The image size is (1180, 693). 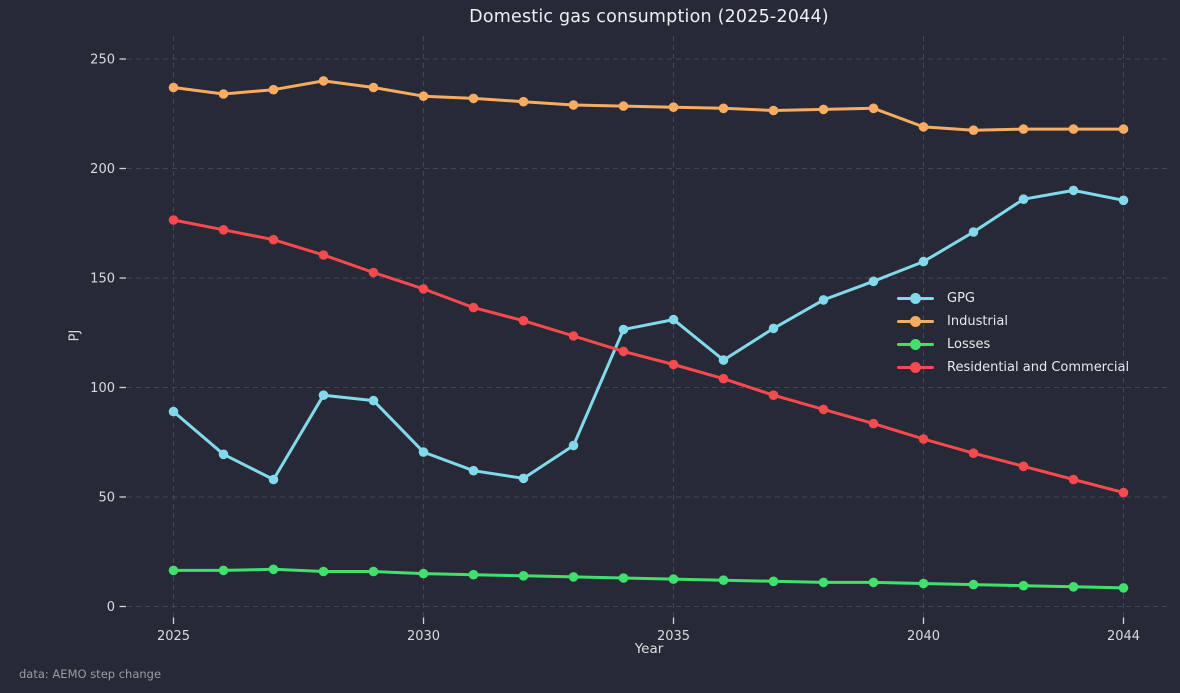 What do you see at coordinates (102, 279) in the screenshot?
I see `y-tick-label: 150` at bounding box center [102, 279].